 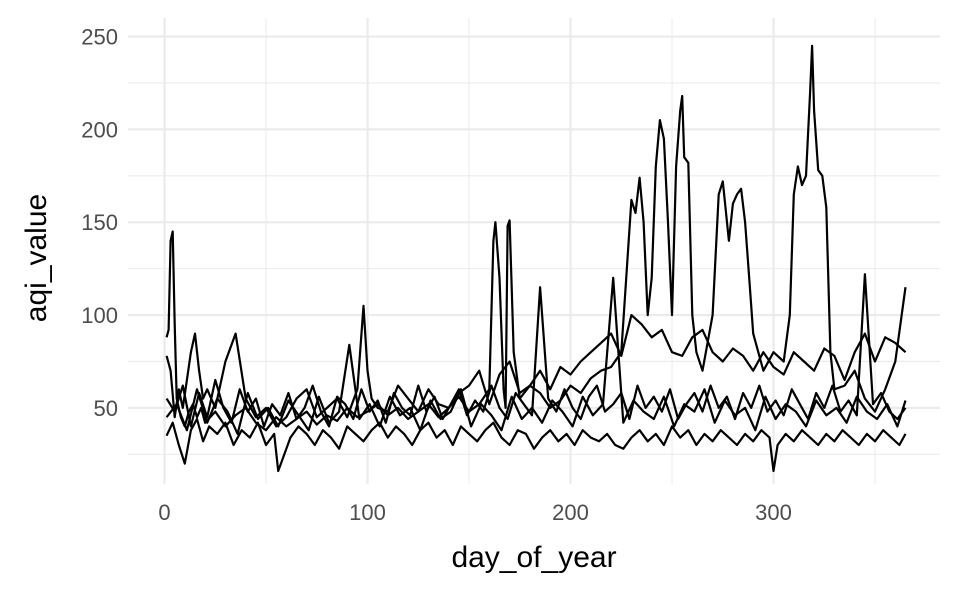 I want to click on x-tick-label: 0, so click(x=164, y=512).